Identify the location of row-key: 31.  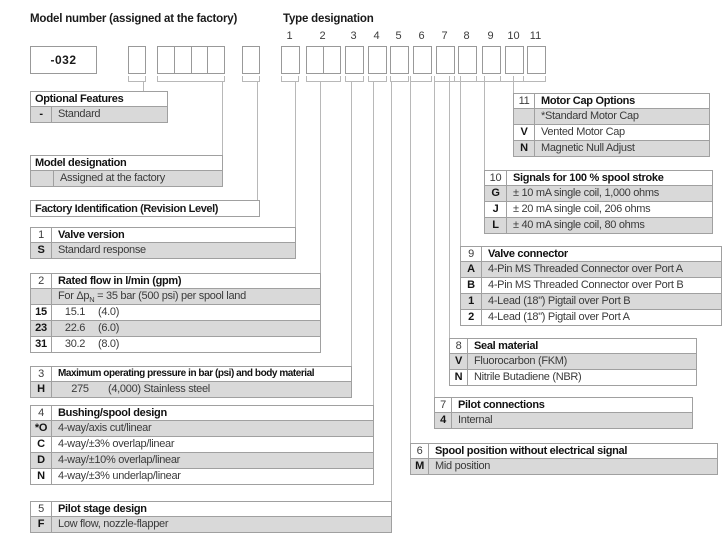
(41, 344).